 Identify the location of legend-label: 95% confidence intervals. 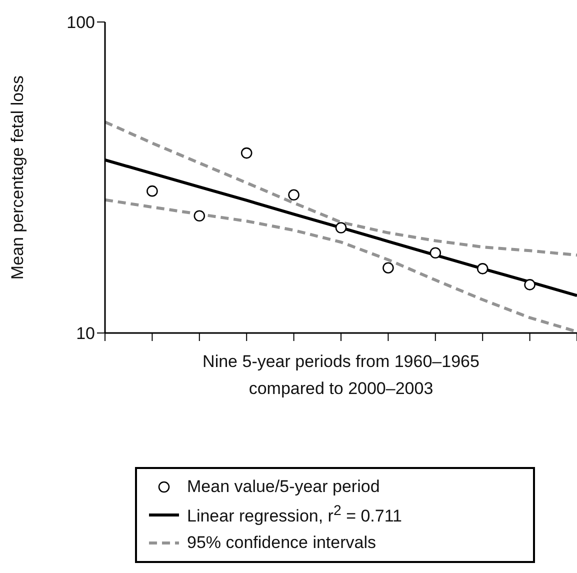
(281, 543).